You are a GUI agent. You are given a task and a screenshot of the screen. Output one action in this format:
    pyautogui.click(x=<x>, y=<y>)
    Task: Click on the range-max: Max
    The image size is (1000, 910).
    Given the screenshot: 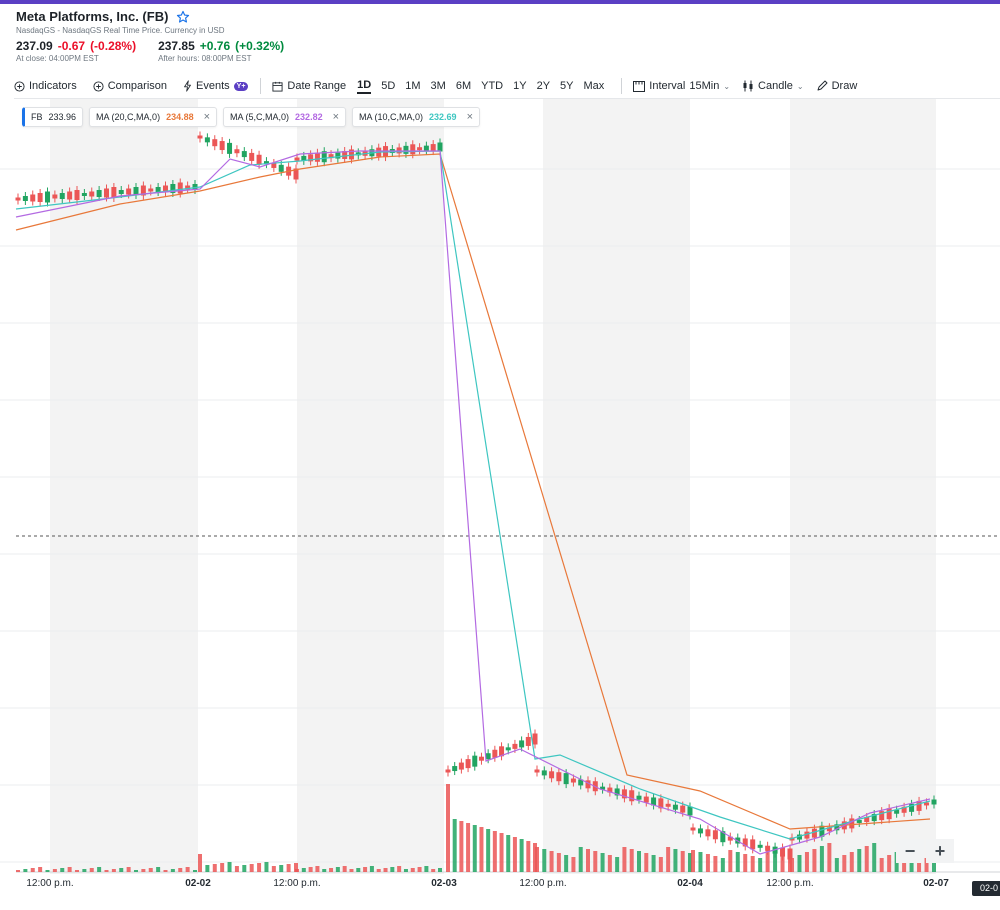 What is the action you would take?
    pyautogui.click(x=594, y=86)
    